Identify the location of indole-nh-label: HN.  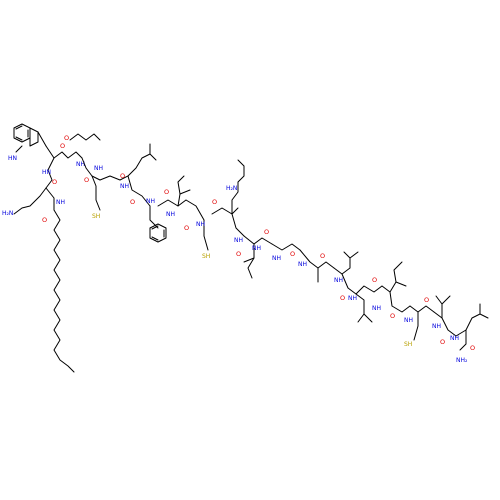
(12, 158).